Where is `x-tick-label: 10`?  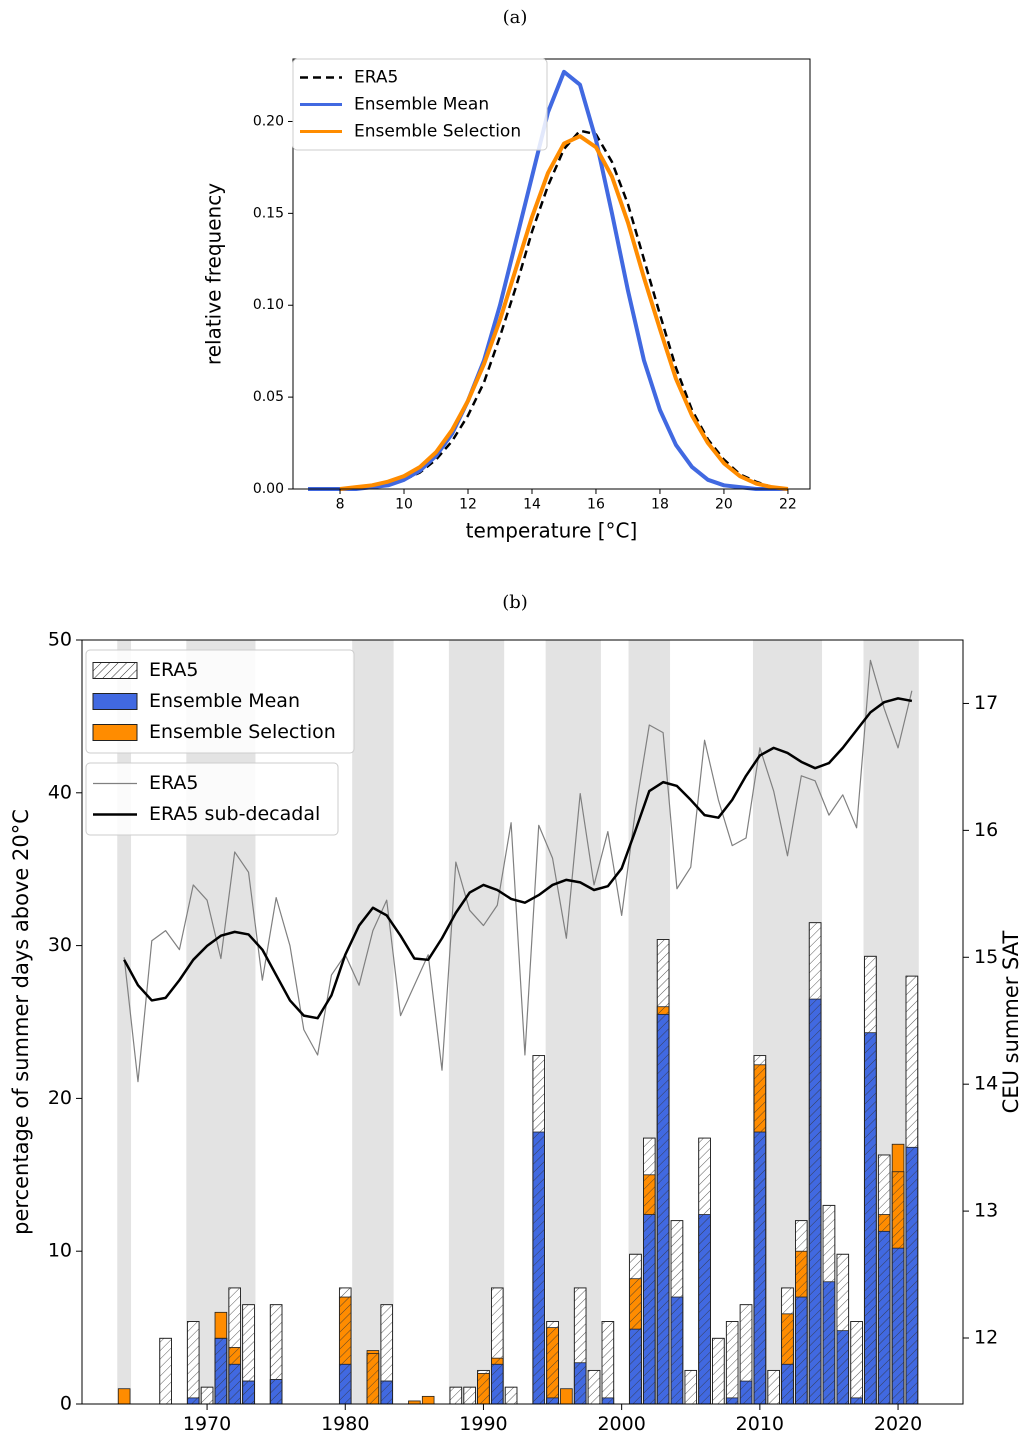 x-tick-label: 10 is located at coordinates (404, 505).